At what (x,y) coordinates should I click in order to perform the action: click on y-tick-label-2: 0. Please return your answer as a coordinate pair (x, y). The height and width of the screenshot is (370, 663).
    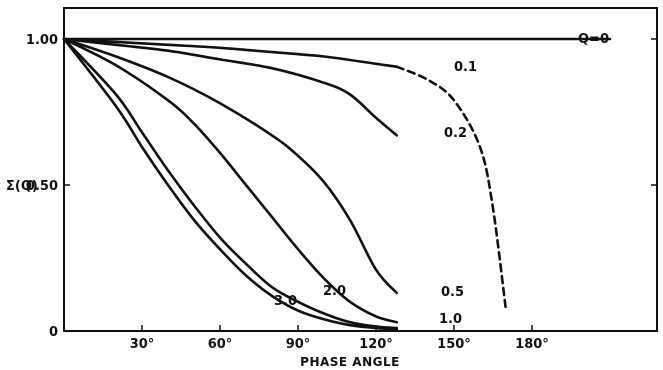
    Looking at the image, I should click on (53, 332).